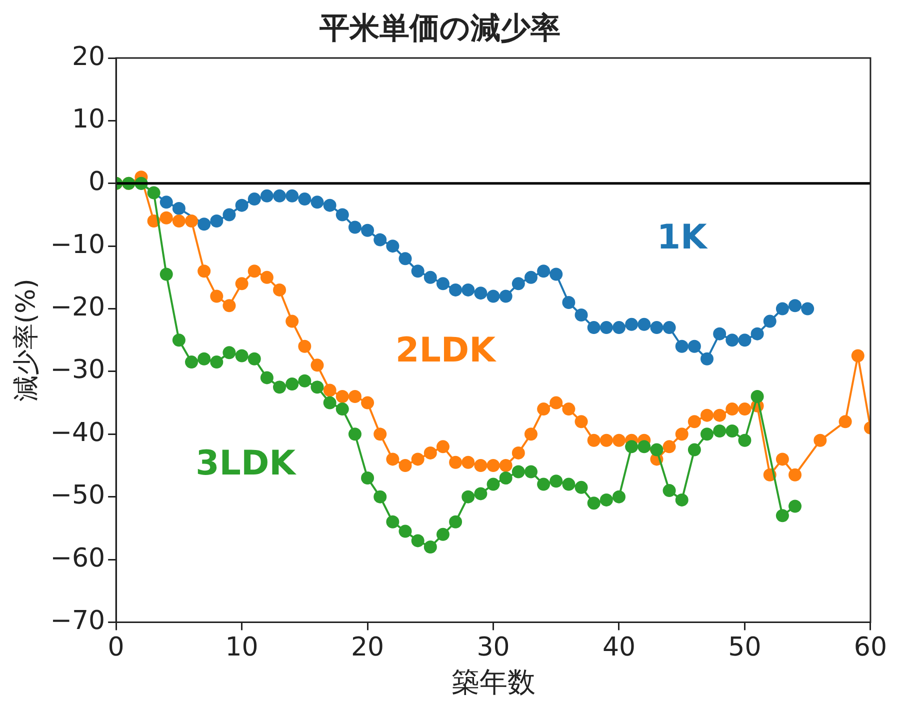 The image size is (898, 713). Describe the element at coordinates (619, 647) in the screenshot. I see `x-tick-label: 40` at that location.